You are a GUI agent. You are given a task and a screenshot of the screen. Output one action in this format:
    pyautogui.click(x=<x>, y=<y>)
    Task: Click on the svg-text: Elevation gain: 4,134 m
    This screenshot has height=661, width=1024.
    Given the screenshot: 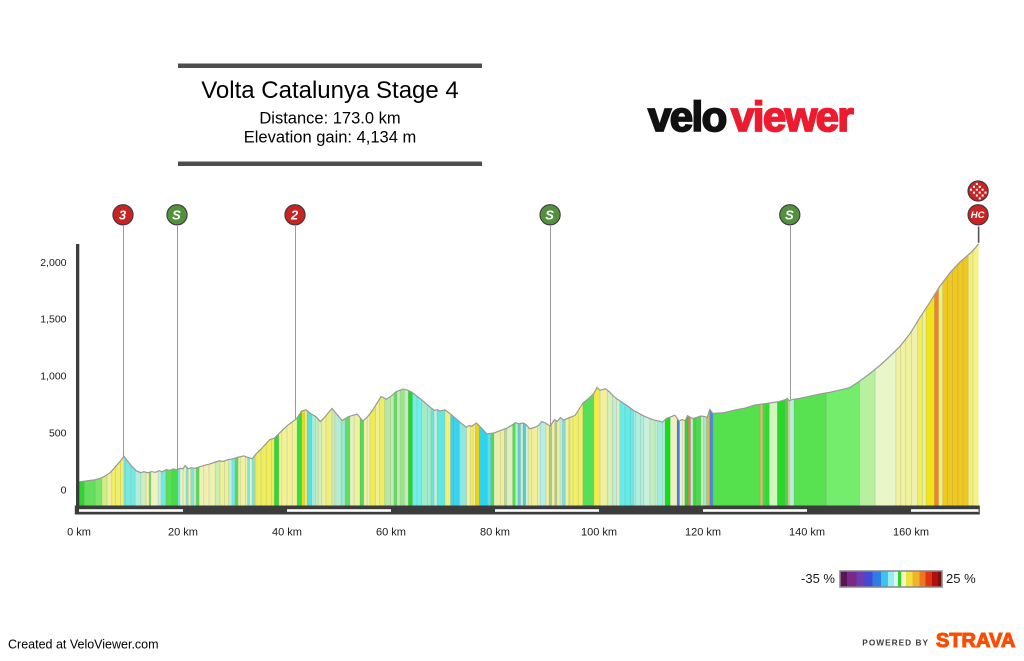 What is the action you would take?
    pyautogui.click(x=330, y=137)
    